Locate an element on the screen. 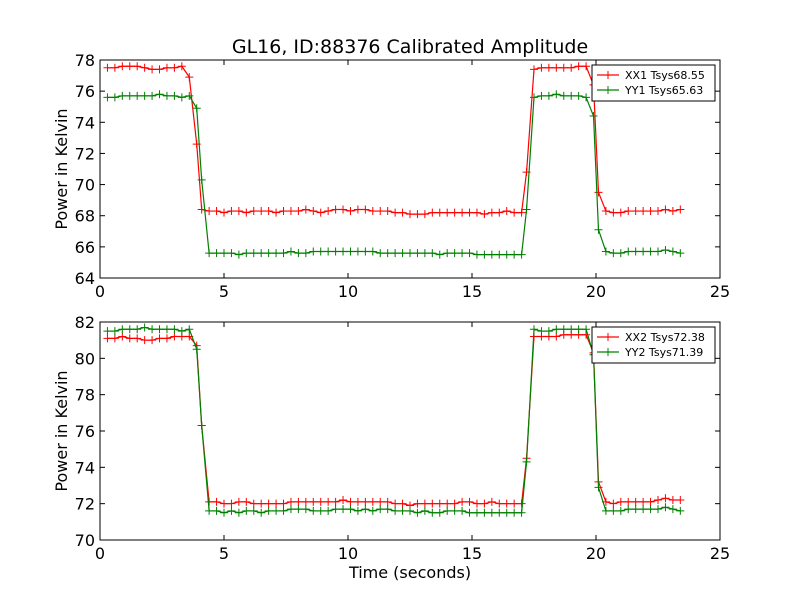  panel-2-x-tick-label: 20 is located at coordinates (596, 553).